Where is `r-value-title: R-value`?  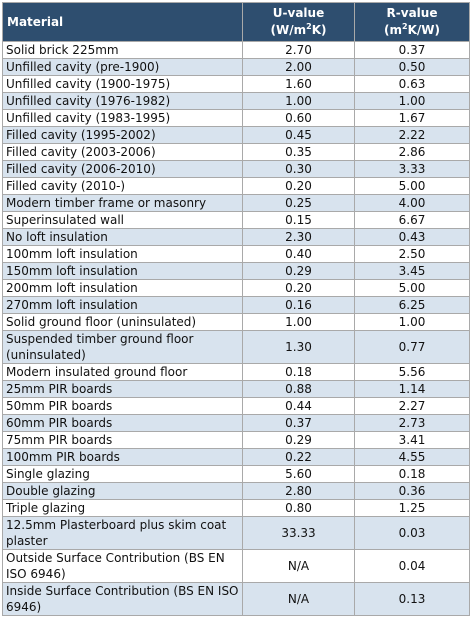
r-value-title: R-value is located at coordinates (412, 13).